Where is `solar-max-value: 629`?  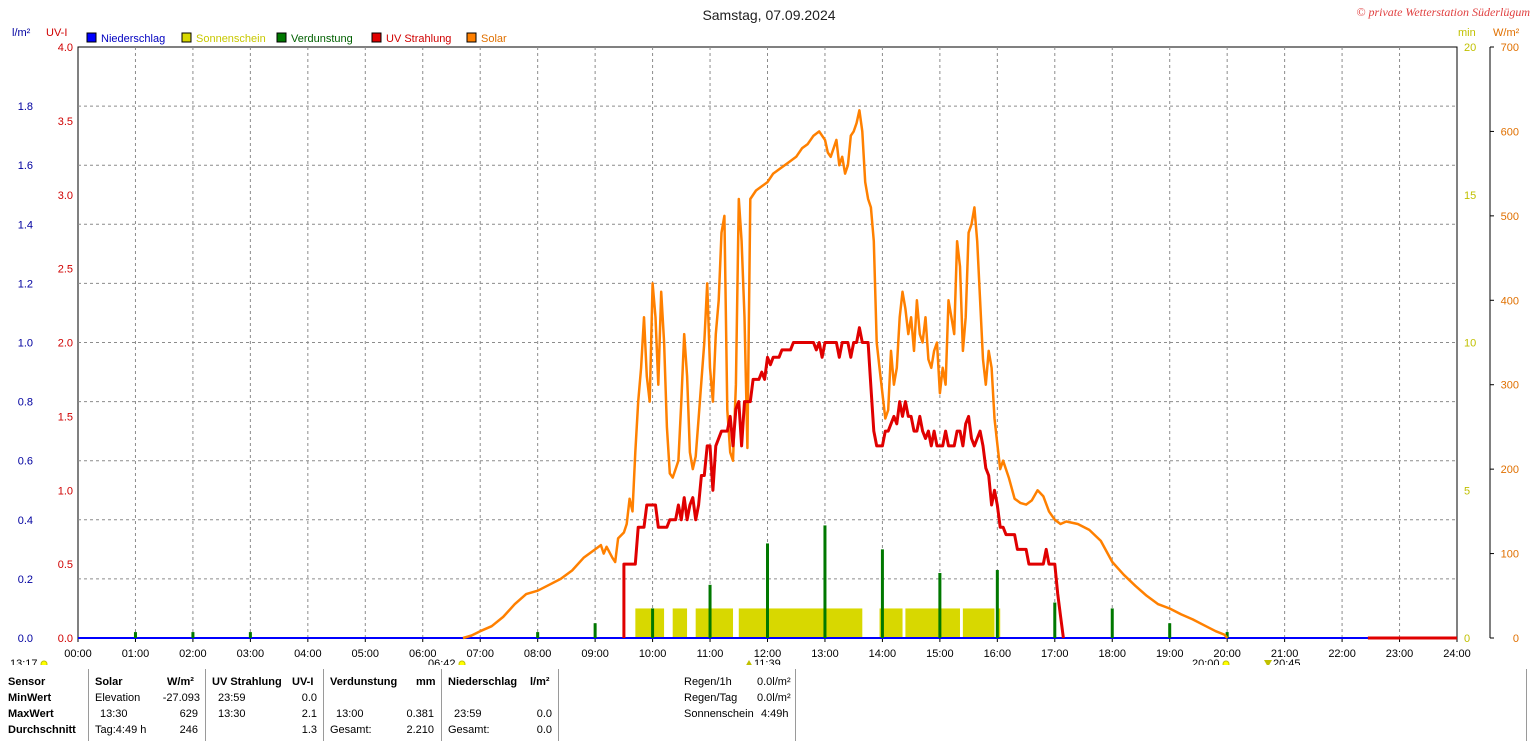
solar-max-value: 629 is located at coordinates (188, 714).